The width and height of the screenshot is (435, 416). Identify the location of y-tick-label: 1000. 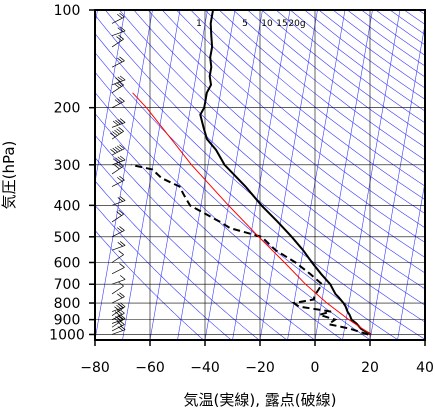
(67, 335).